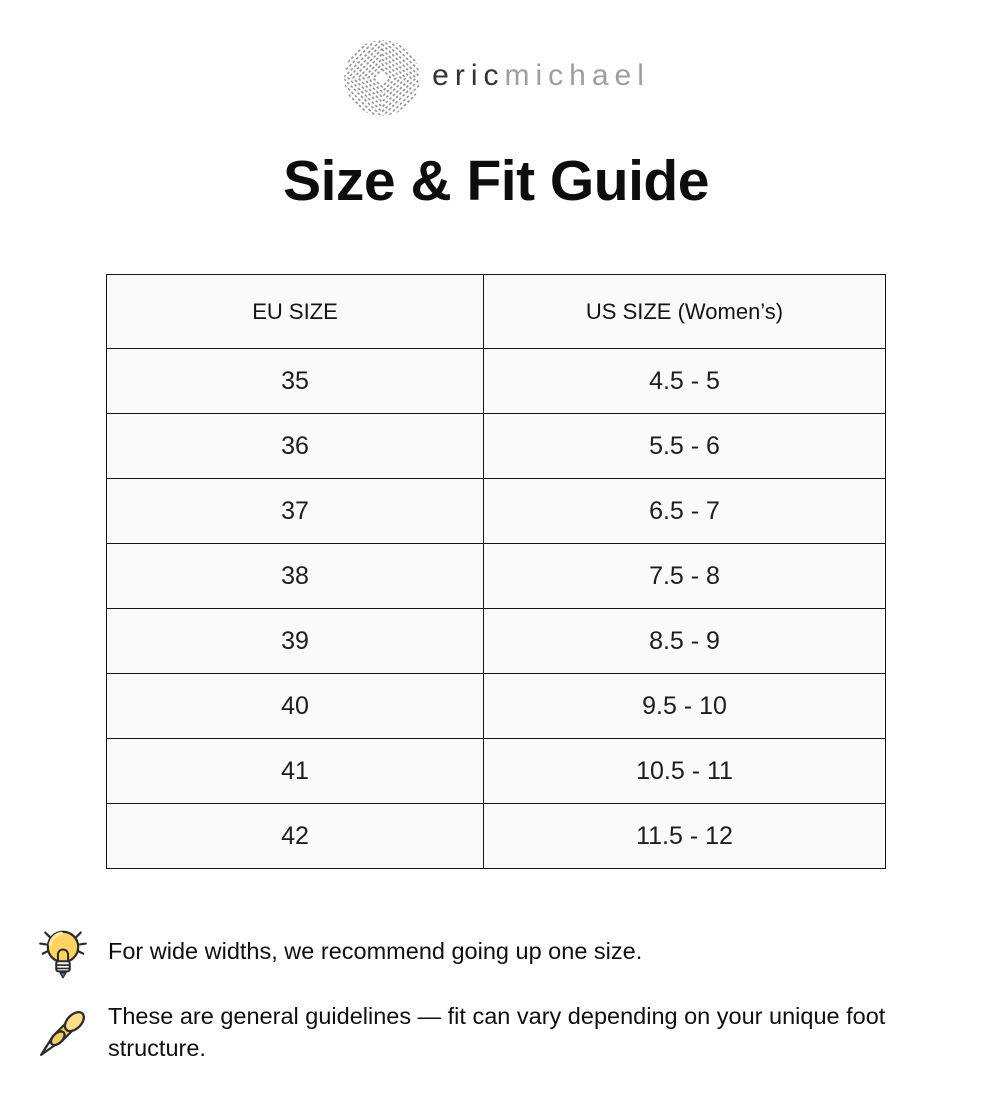 The image size is (992, 1100). I want to click on table-row: 37 6.5 - 7, so click(495, 511).